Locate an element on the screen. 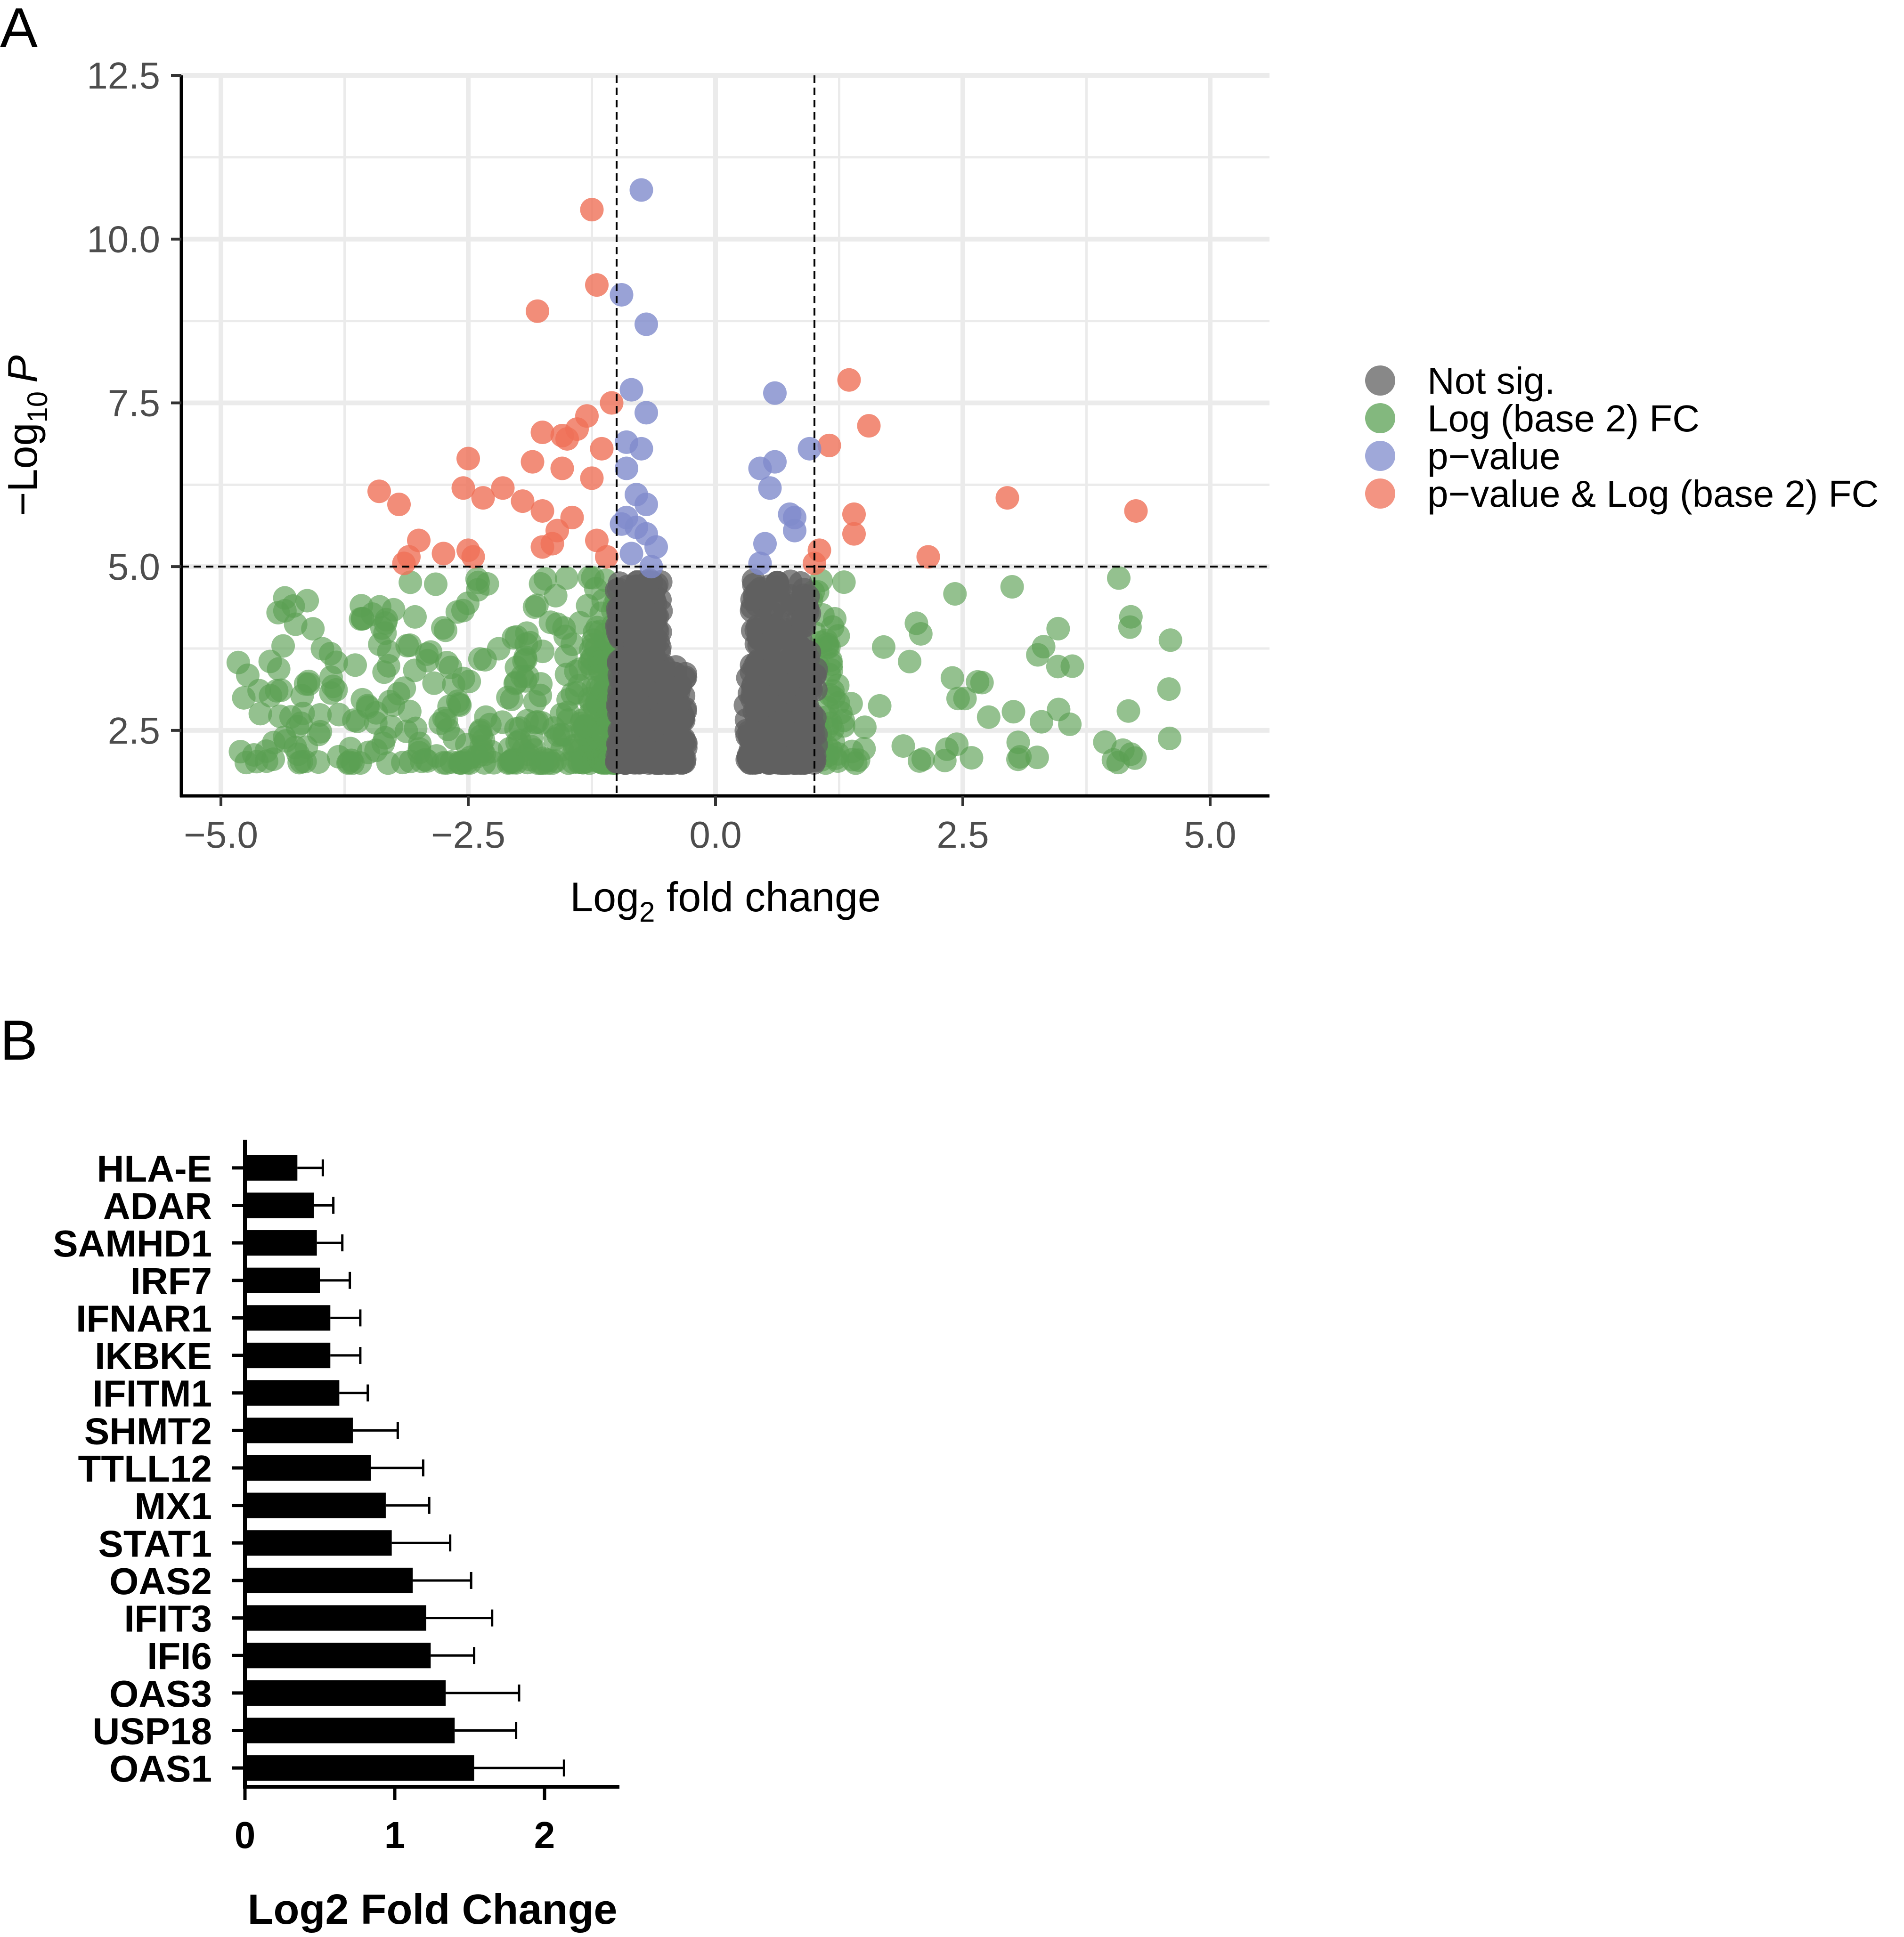 This screenshot has width=1904, height=1937. x-tick-label: −5.0 is located at coordinates (221, 835).